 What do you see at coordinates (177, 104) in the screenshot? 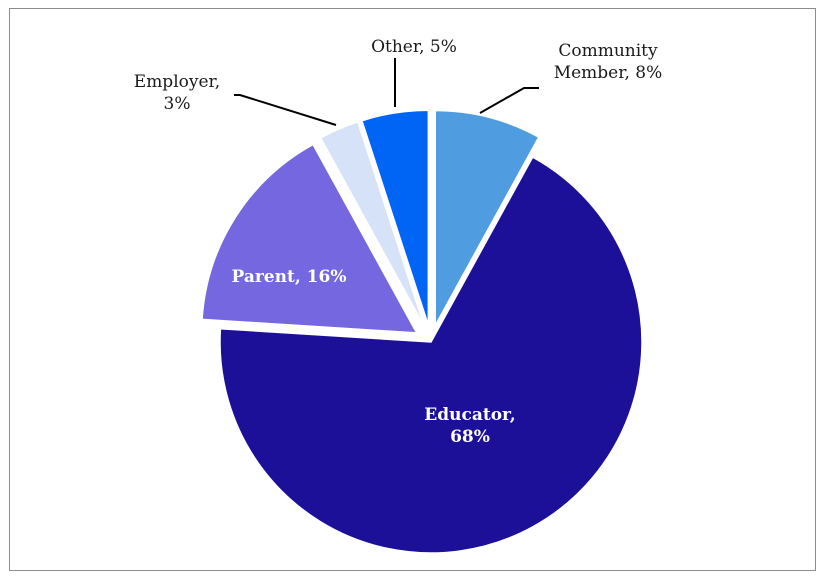
I see `data-label-line: 3%` at bounding box center [177, 104].